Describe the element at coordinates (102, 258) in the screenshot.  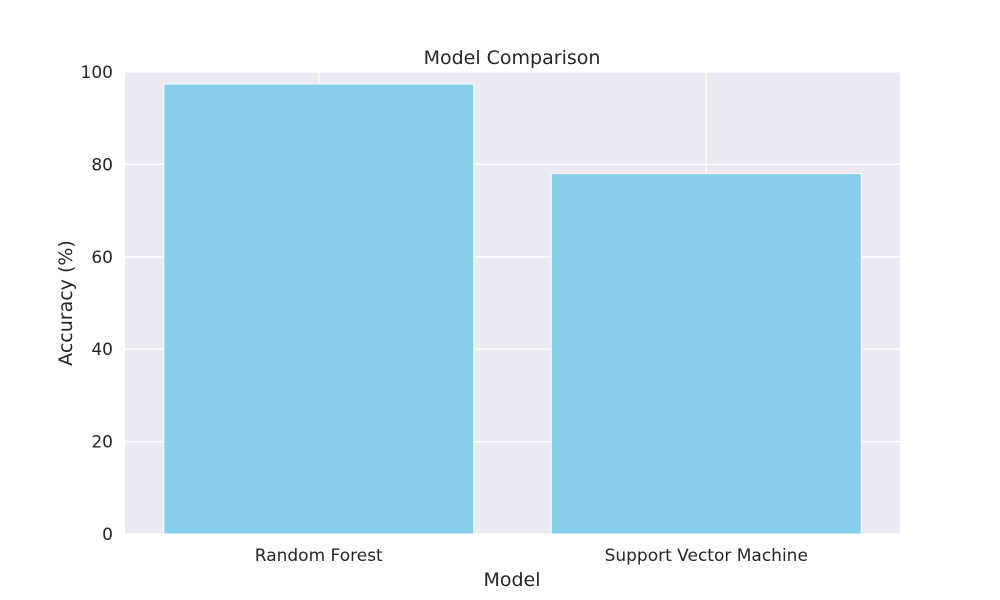
I see `y-tick-label: 60` at that location.